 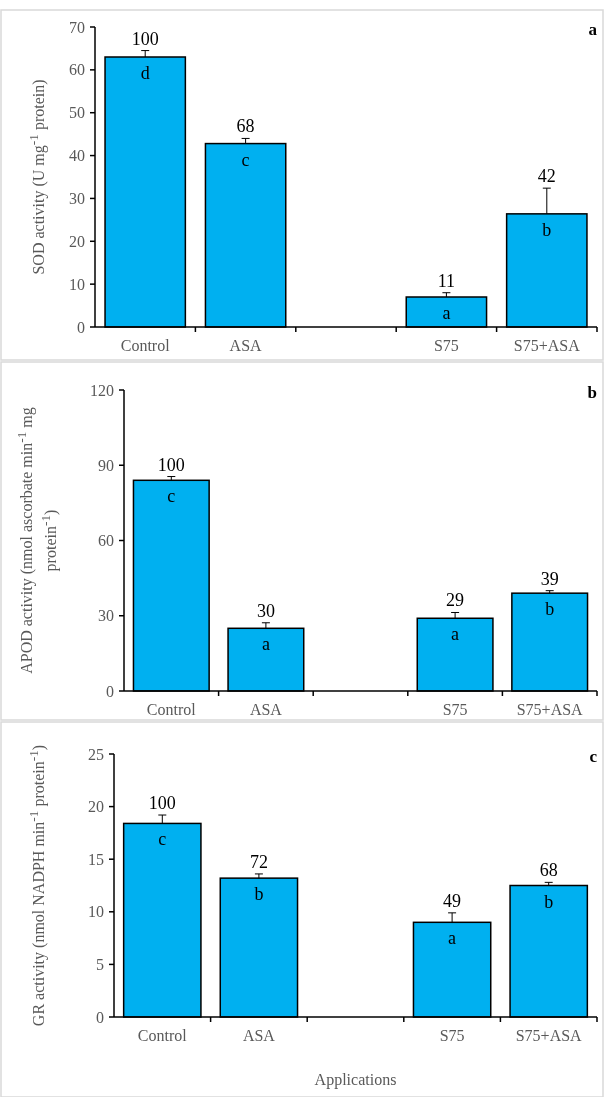 I want to click on y-tick-label: 90, so click(x=106, y=465).